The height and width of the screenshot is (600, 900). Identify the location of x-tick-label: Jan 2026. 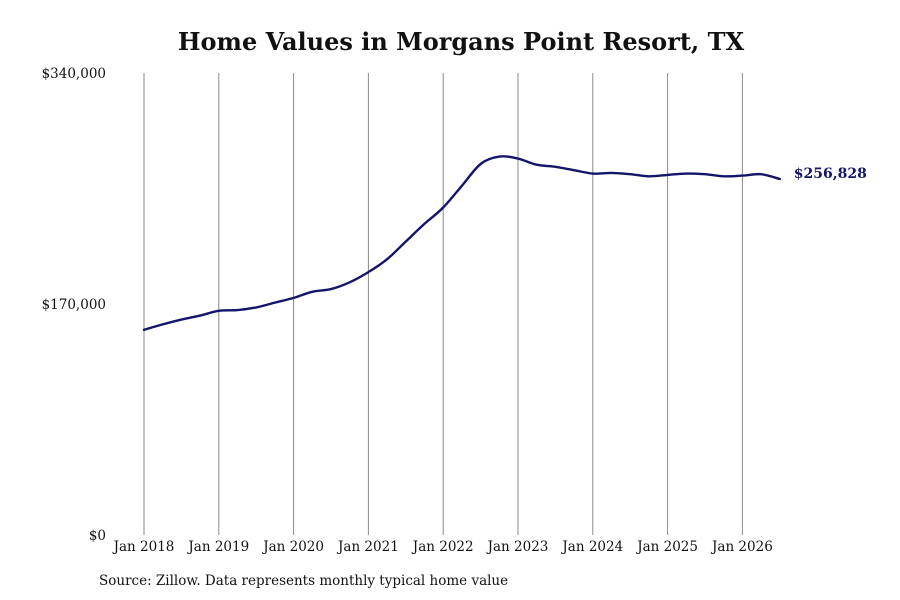
(741, 547).